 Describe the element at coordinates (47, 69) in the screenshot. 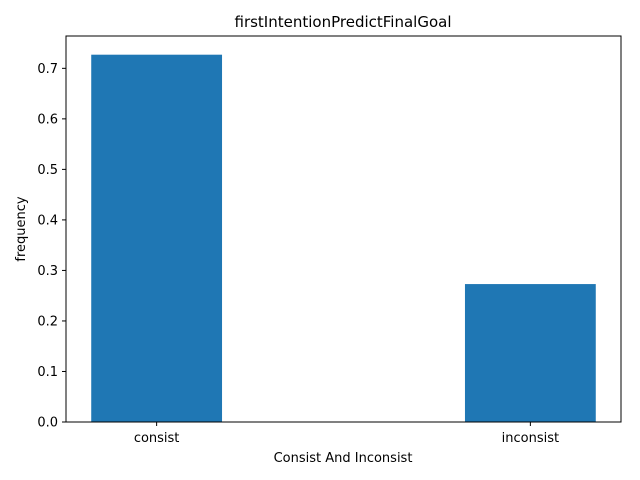

I see `y-tick-label: 0.7` at that location.